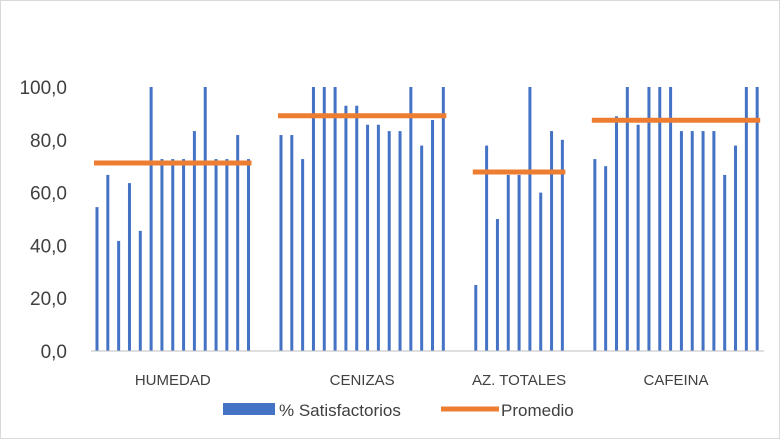 This screenshot has width=780, height=440. What do you see at coordinates (427, 144) in the screenshot?
I see `average-lines` at bounding box center [427, 144].